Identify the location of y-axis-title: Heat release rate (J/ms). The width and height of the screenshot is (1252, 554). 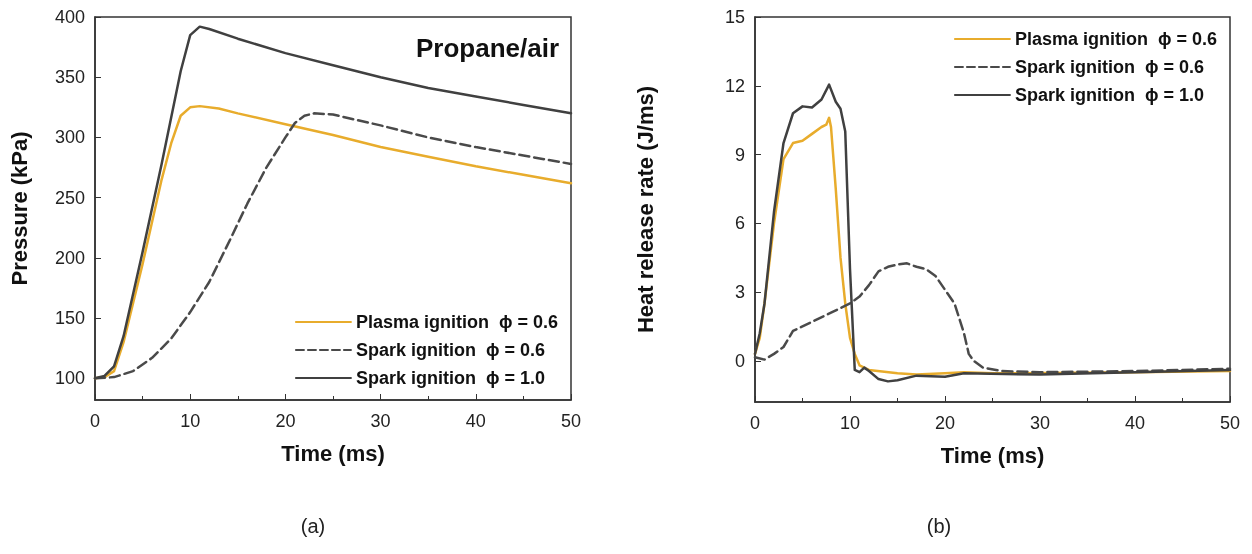
(645, 209).